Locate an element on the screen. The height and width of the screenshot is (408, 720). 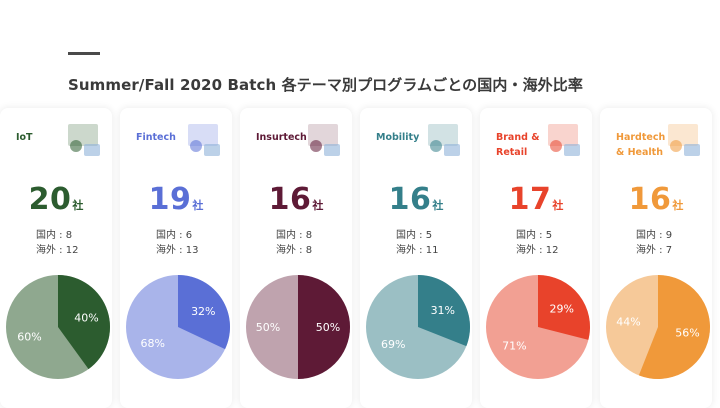
theme-card: Insurtech 16社国内 : 8 海外 : 8 50% 50% is located at coordinates (296, 258).